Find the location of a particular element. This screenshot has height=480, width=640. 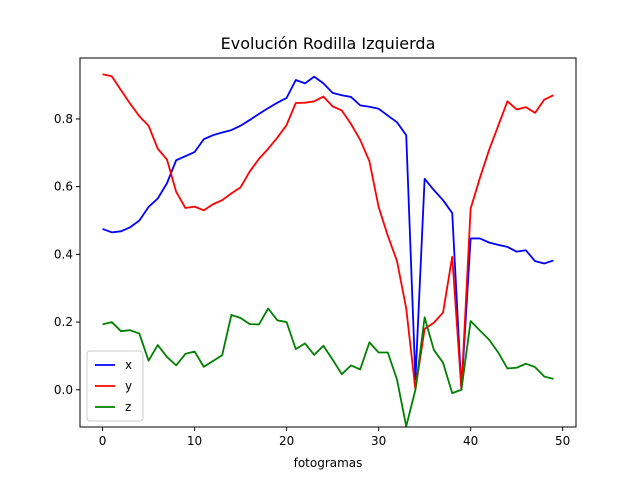

x-tick-label: 20 is located at coordinates (286, 441).